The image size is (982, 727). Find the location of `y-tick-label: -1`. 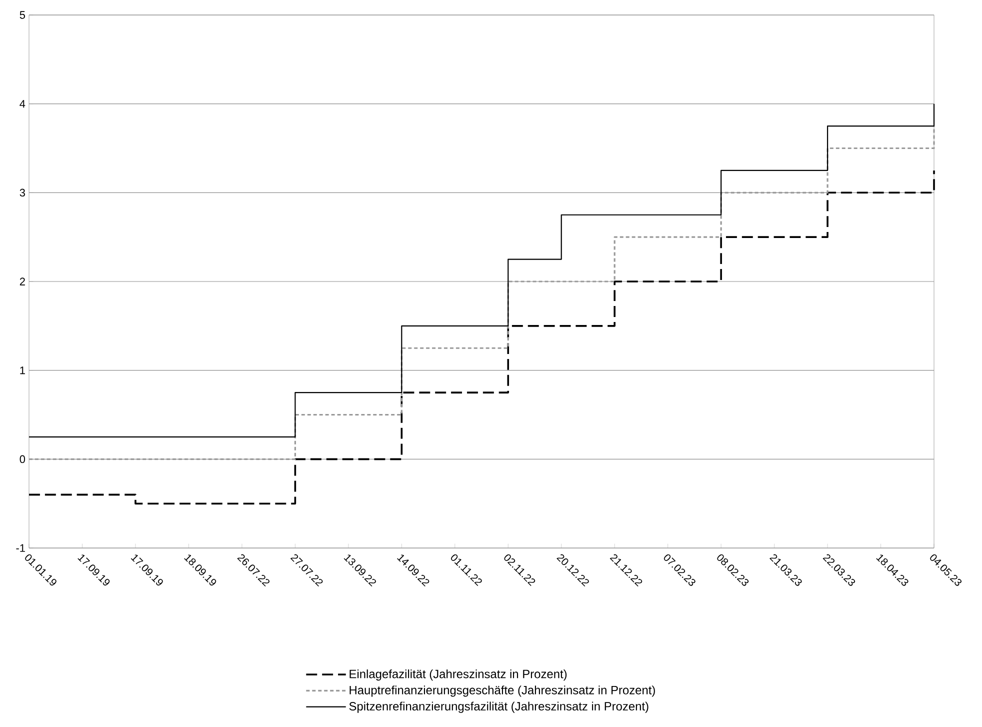

y-tick-label: -1 is located at coordinates (20, 548).